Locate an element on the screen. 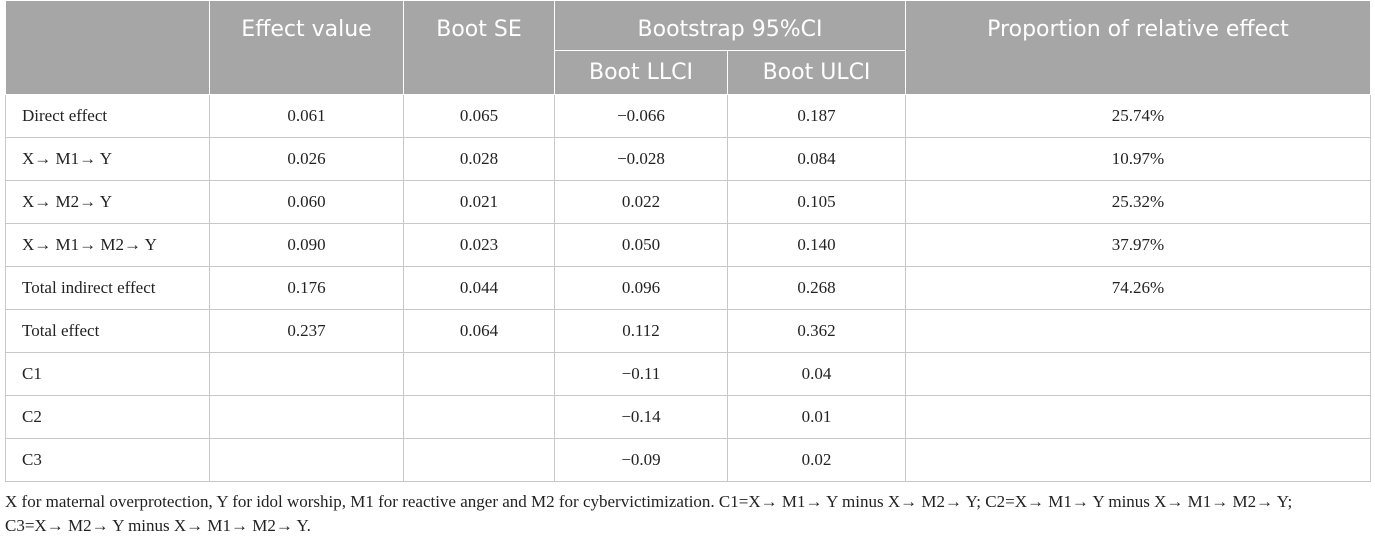  boot-llci-cell: −0.14 is located at coordinates (641, 417).